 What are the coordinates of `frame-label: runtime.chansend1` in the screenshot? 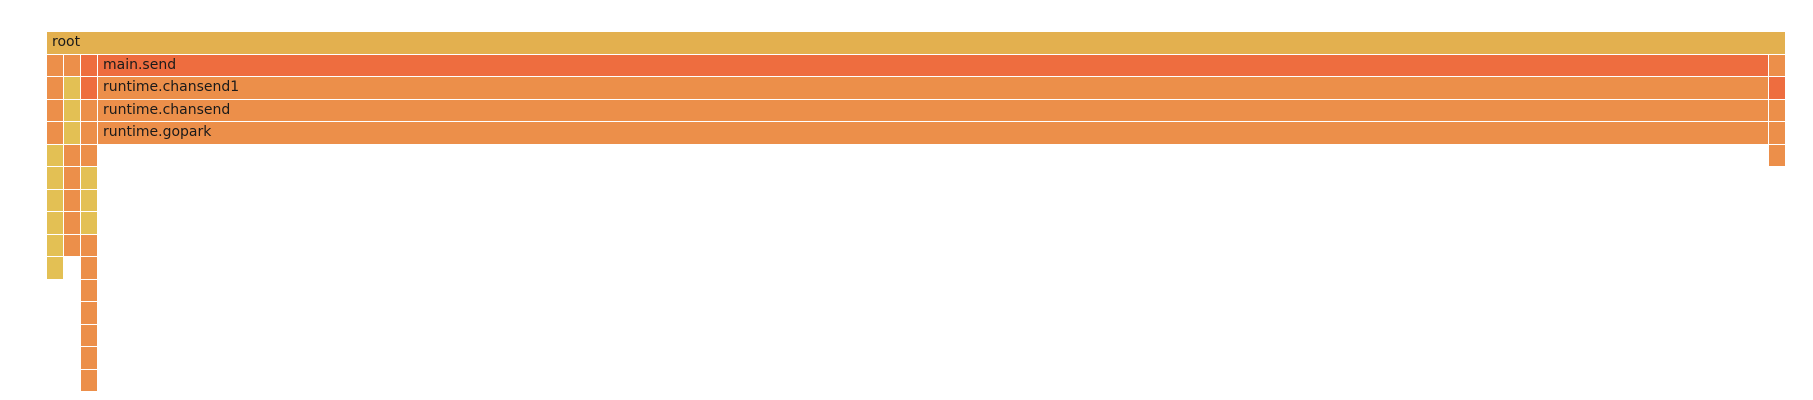 It's located at (171, 87).